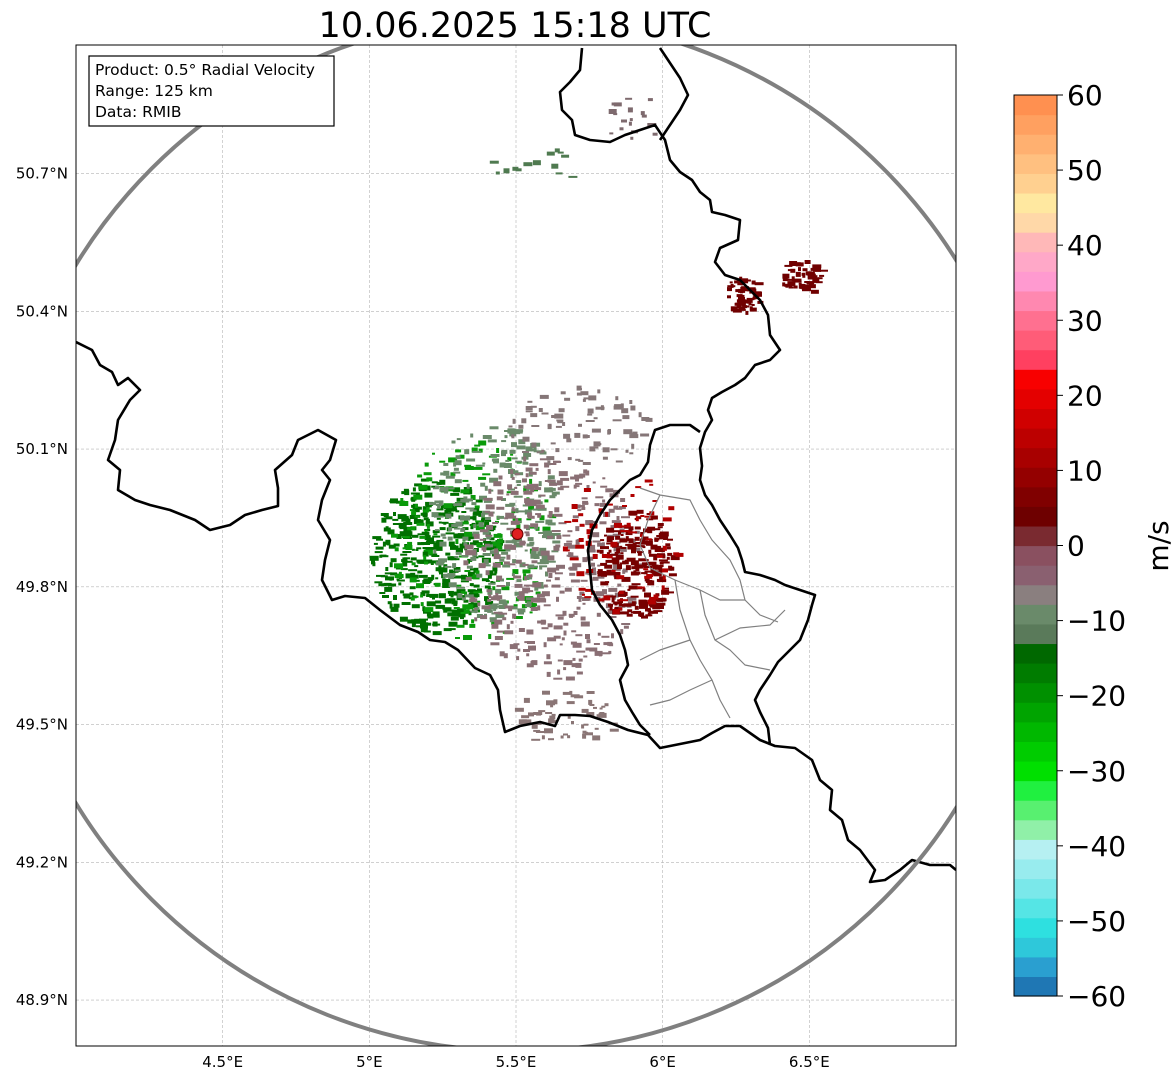 This screenshot has width=1171, height=1085. Describe the element at coordinates (42, 725) in the screenshot. I see `lat-tick-label: 49.5°N` at that location.